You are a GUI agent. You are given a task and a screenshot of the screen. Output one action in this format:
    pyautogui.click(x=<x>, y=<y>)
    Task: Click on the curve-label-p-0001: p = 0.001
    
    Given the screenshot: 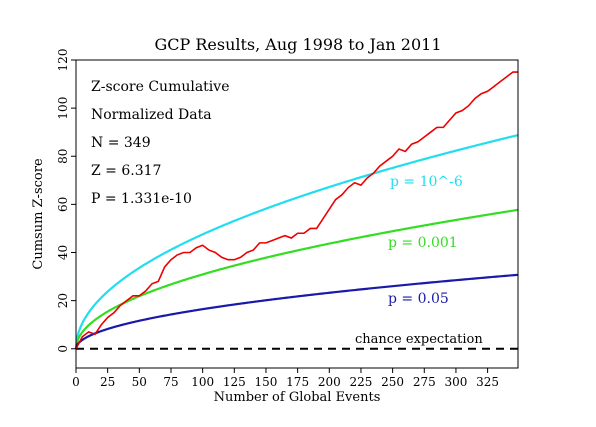 What is the action you would take?
    pyautogui.click(x=423, y=243)
    